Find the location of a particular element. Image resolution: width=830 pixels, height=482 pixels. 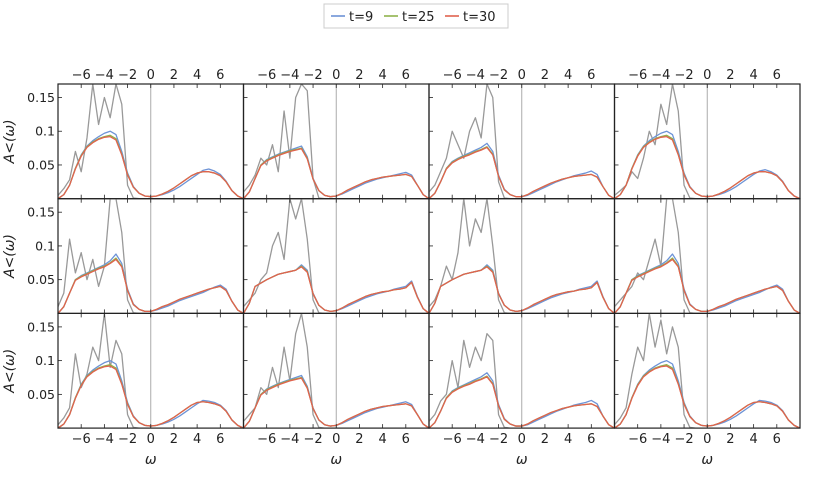

panel-r1-c2: −6 −4 −2 0 2 4 6 is located at coordinates (336, 134).